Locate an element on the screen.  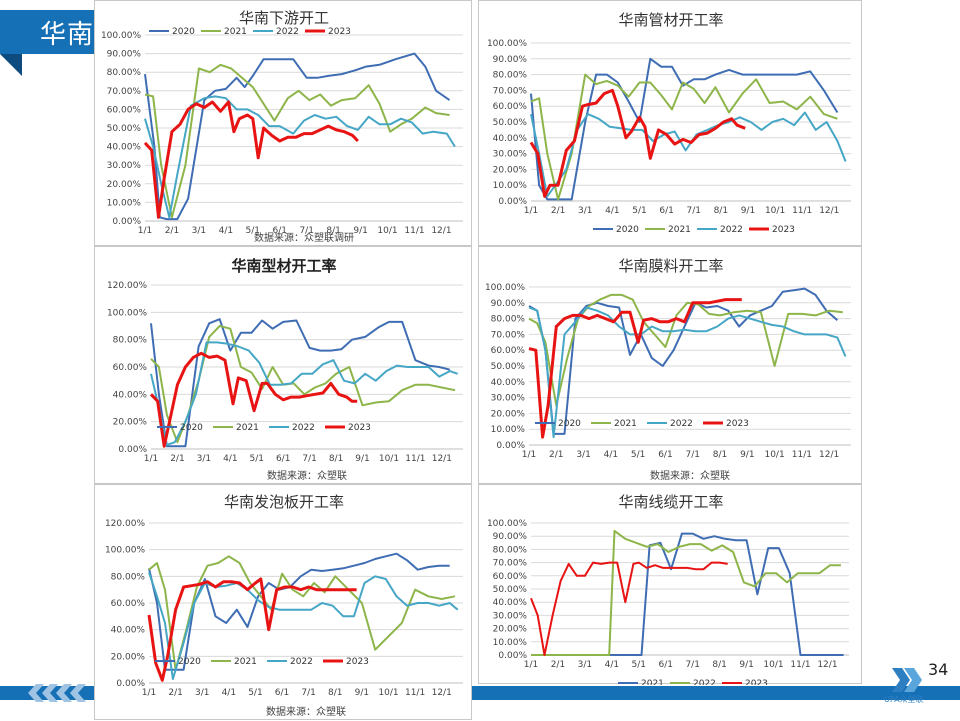
legend-label: 2023 is located at coordinates (783, 230).